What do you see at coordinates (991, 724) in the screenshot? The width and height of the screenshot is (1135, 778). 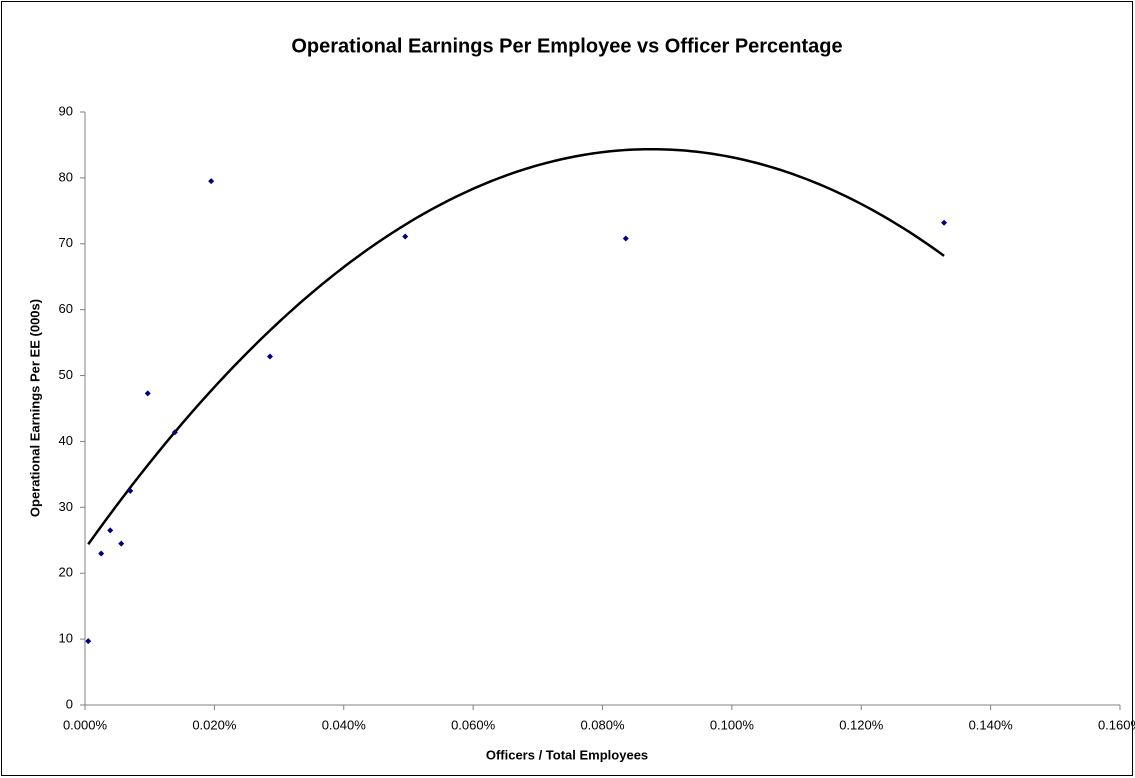 I see `x-tick-label: 0.140%` at bounding box center [991, 724].